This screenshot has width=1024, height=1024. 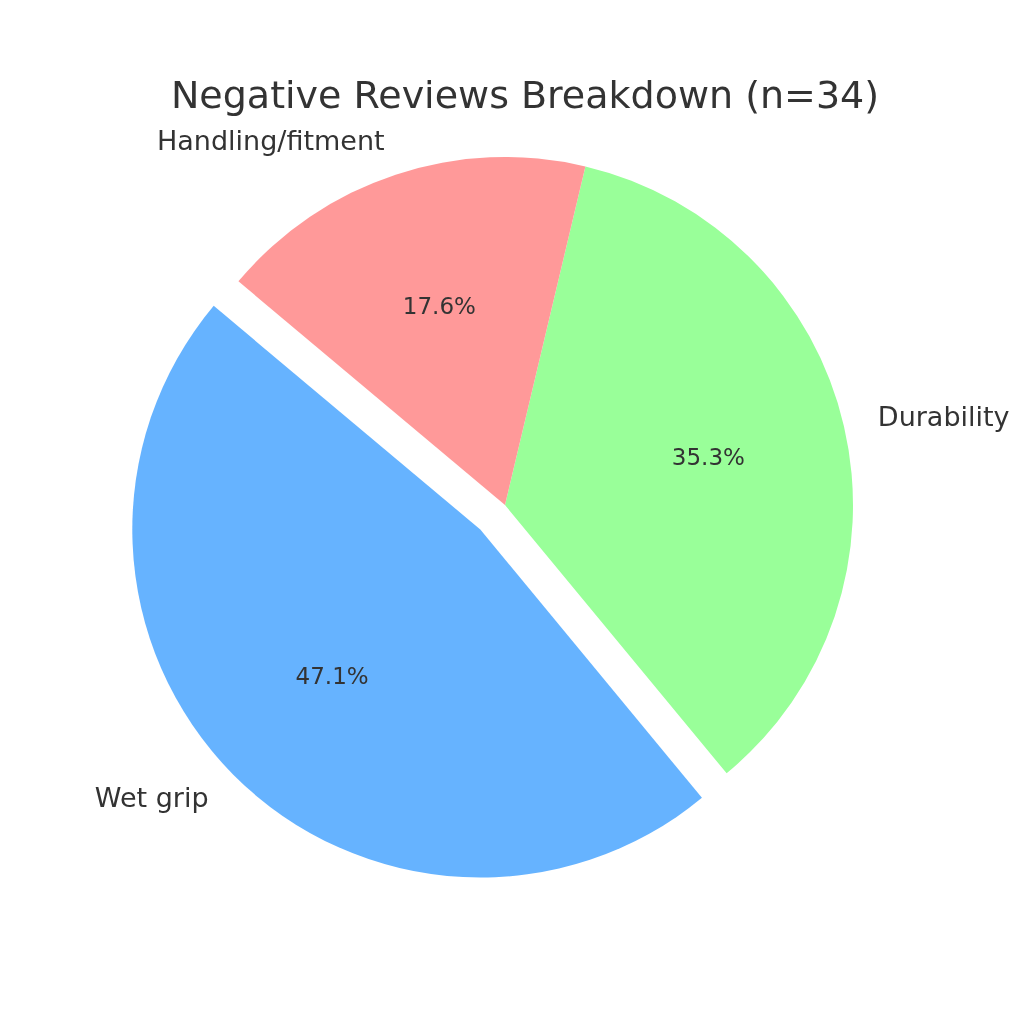 I want to click on slice-label: Wet grip, so click(x=151, y=798).